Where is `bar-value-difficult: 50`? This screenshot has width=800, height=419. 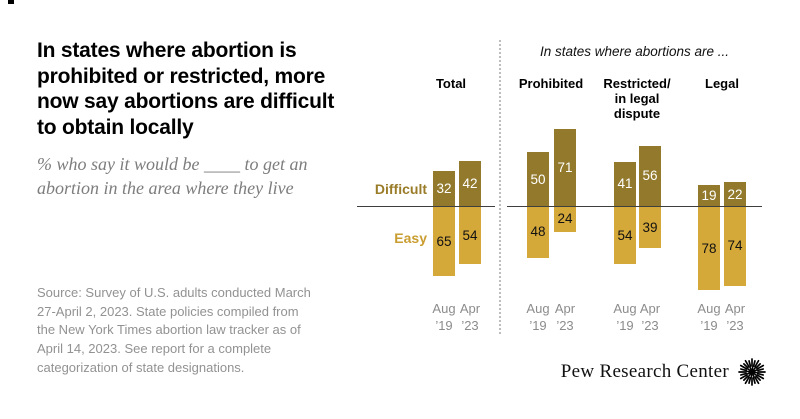 bar-value-difficult: 50 is located at coordinates (538, 179).